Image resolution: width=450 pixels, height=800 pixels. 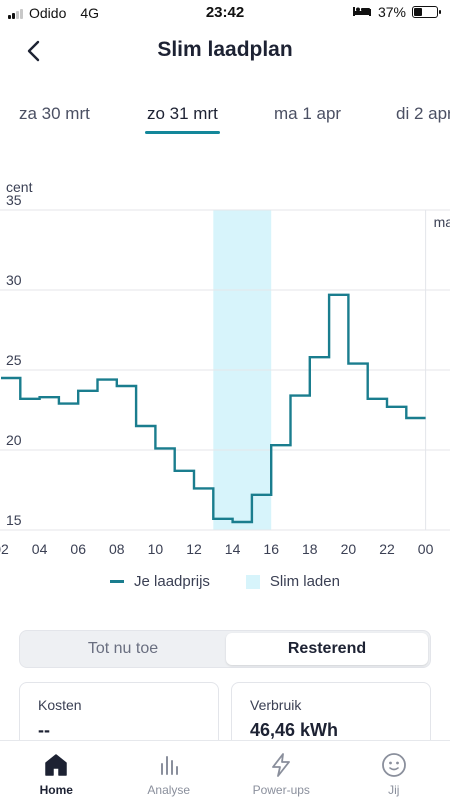 What do you see at coordinates (426, 12) in the screenshot?
I see `battery-icon` at bounding box center [426, 12].